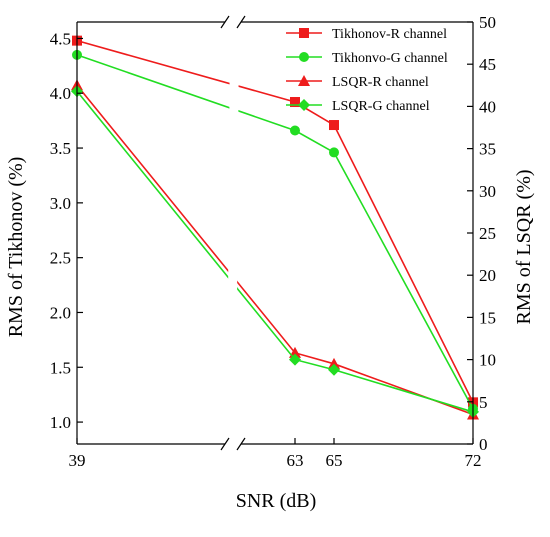 This screenshot has height=537, width=550. What do you see at coordinates (487, 360) in the screenshot?
I see `right-y-tick-label: 10` at bounding box center [487, 360].